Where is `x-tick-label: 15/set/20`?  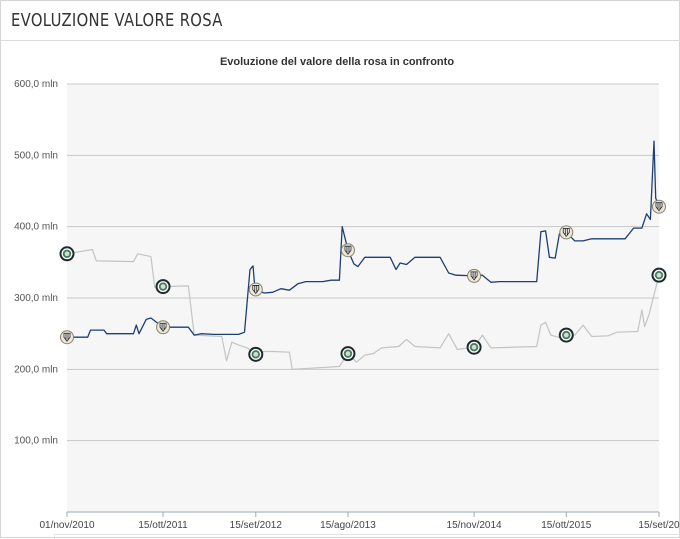 x-tick-label: 15/set/20 is located at coordinates (659, 525).